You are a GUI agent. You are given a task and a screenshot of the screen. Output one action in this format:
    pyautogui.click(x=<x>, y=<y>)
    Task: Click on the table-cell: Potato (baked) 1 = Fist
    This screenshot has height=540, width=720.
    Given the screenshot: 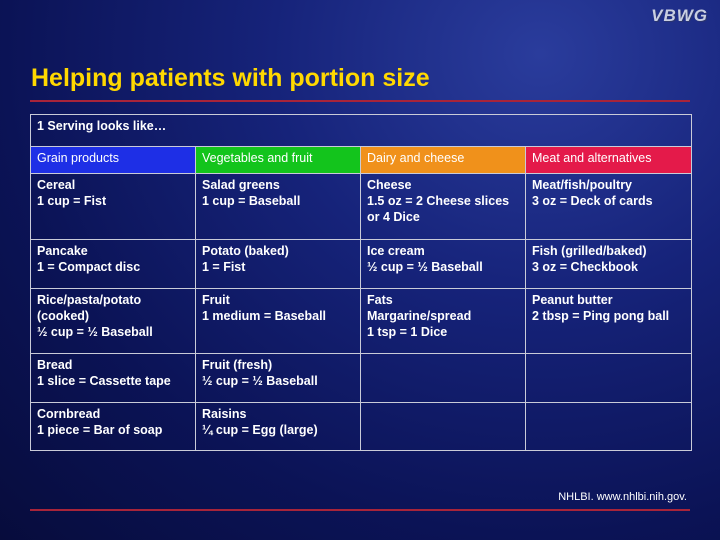 What is the action you would take?
    pyautogui.click(x=278, y=264)
    